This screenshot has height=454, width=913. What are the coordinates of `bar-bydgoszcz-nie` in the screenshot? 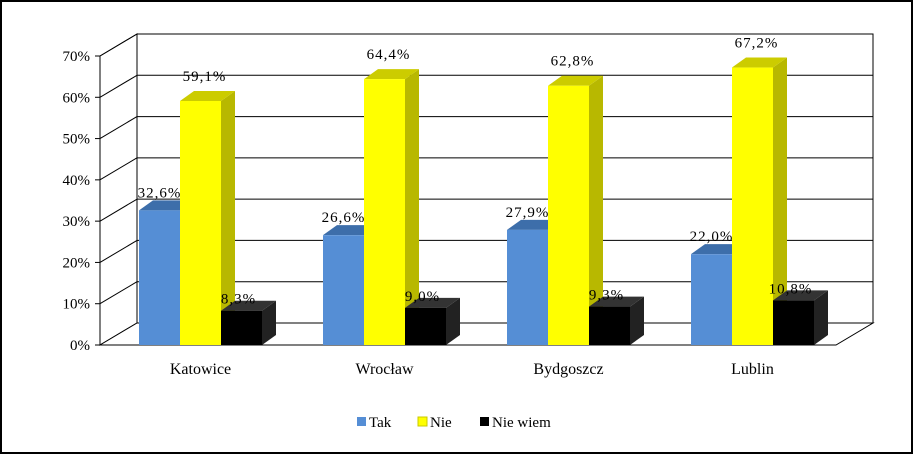 It's located at (575, 210).